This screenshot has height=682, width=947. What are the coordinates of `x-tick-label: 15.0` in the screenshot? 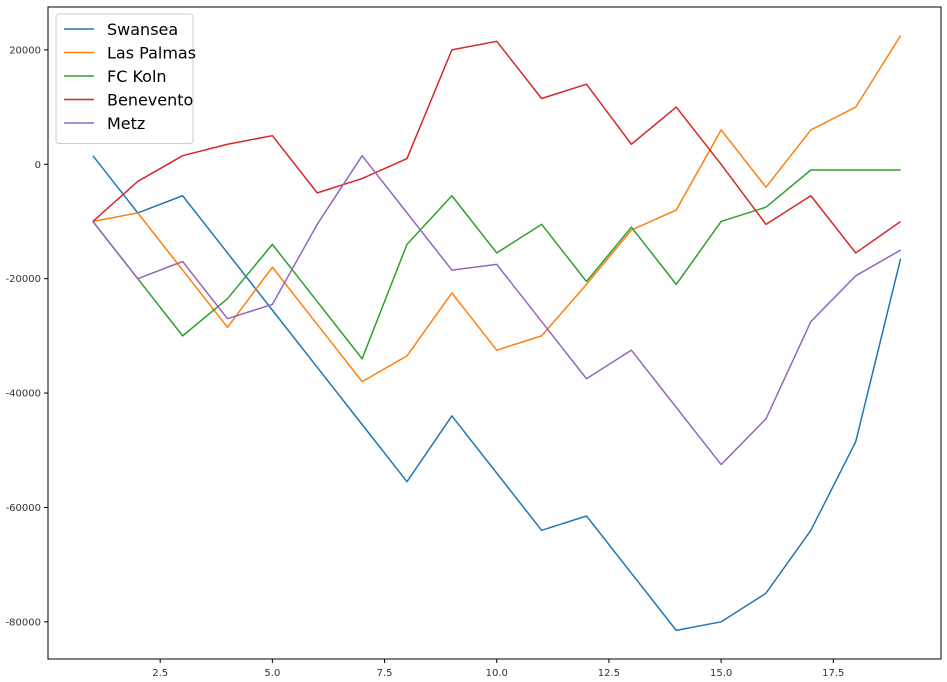 It's located at (721, 673).